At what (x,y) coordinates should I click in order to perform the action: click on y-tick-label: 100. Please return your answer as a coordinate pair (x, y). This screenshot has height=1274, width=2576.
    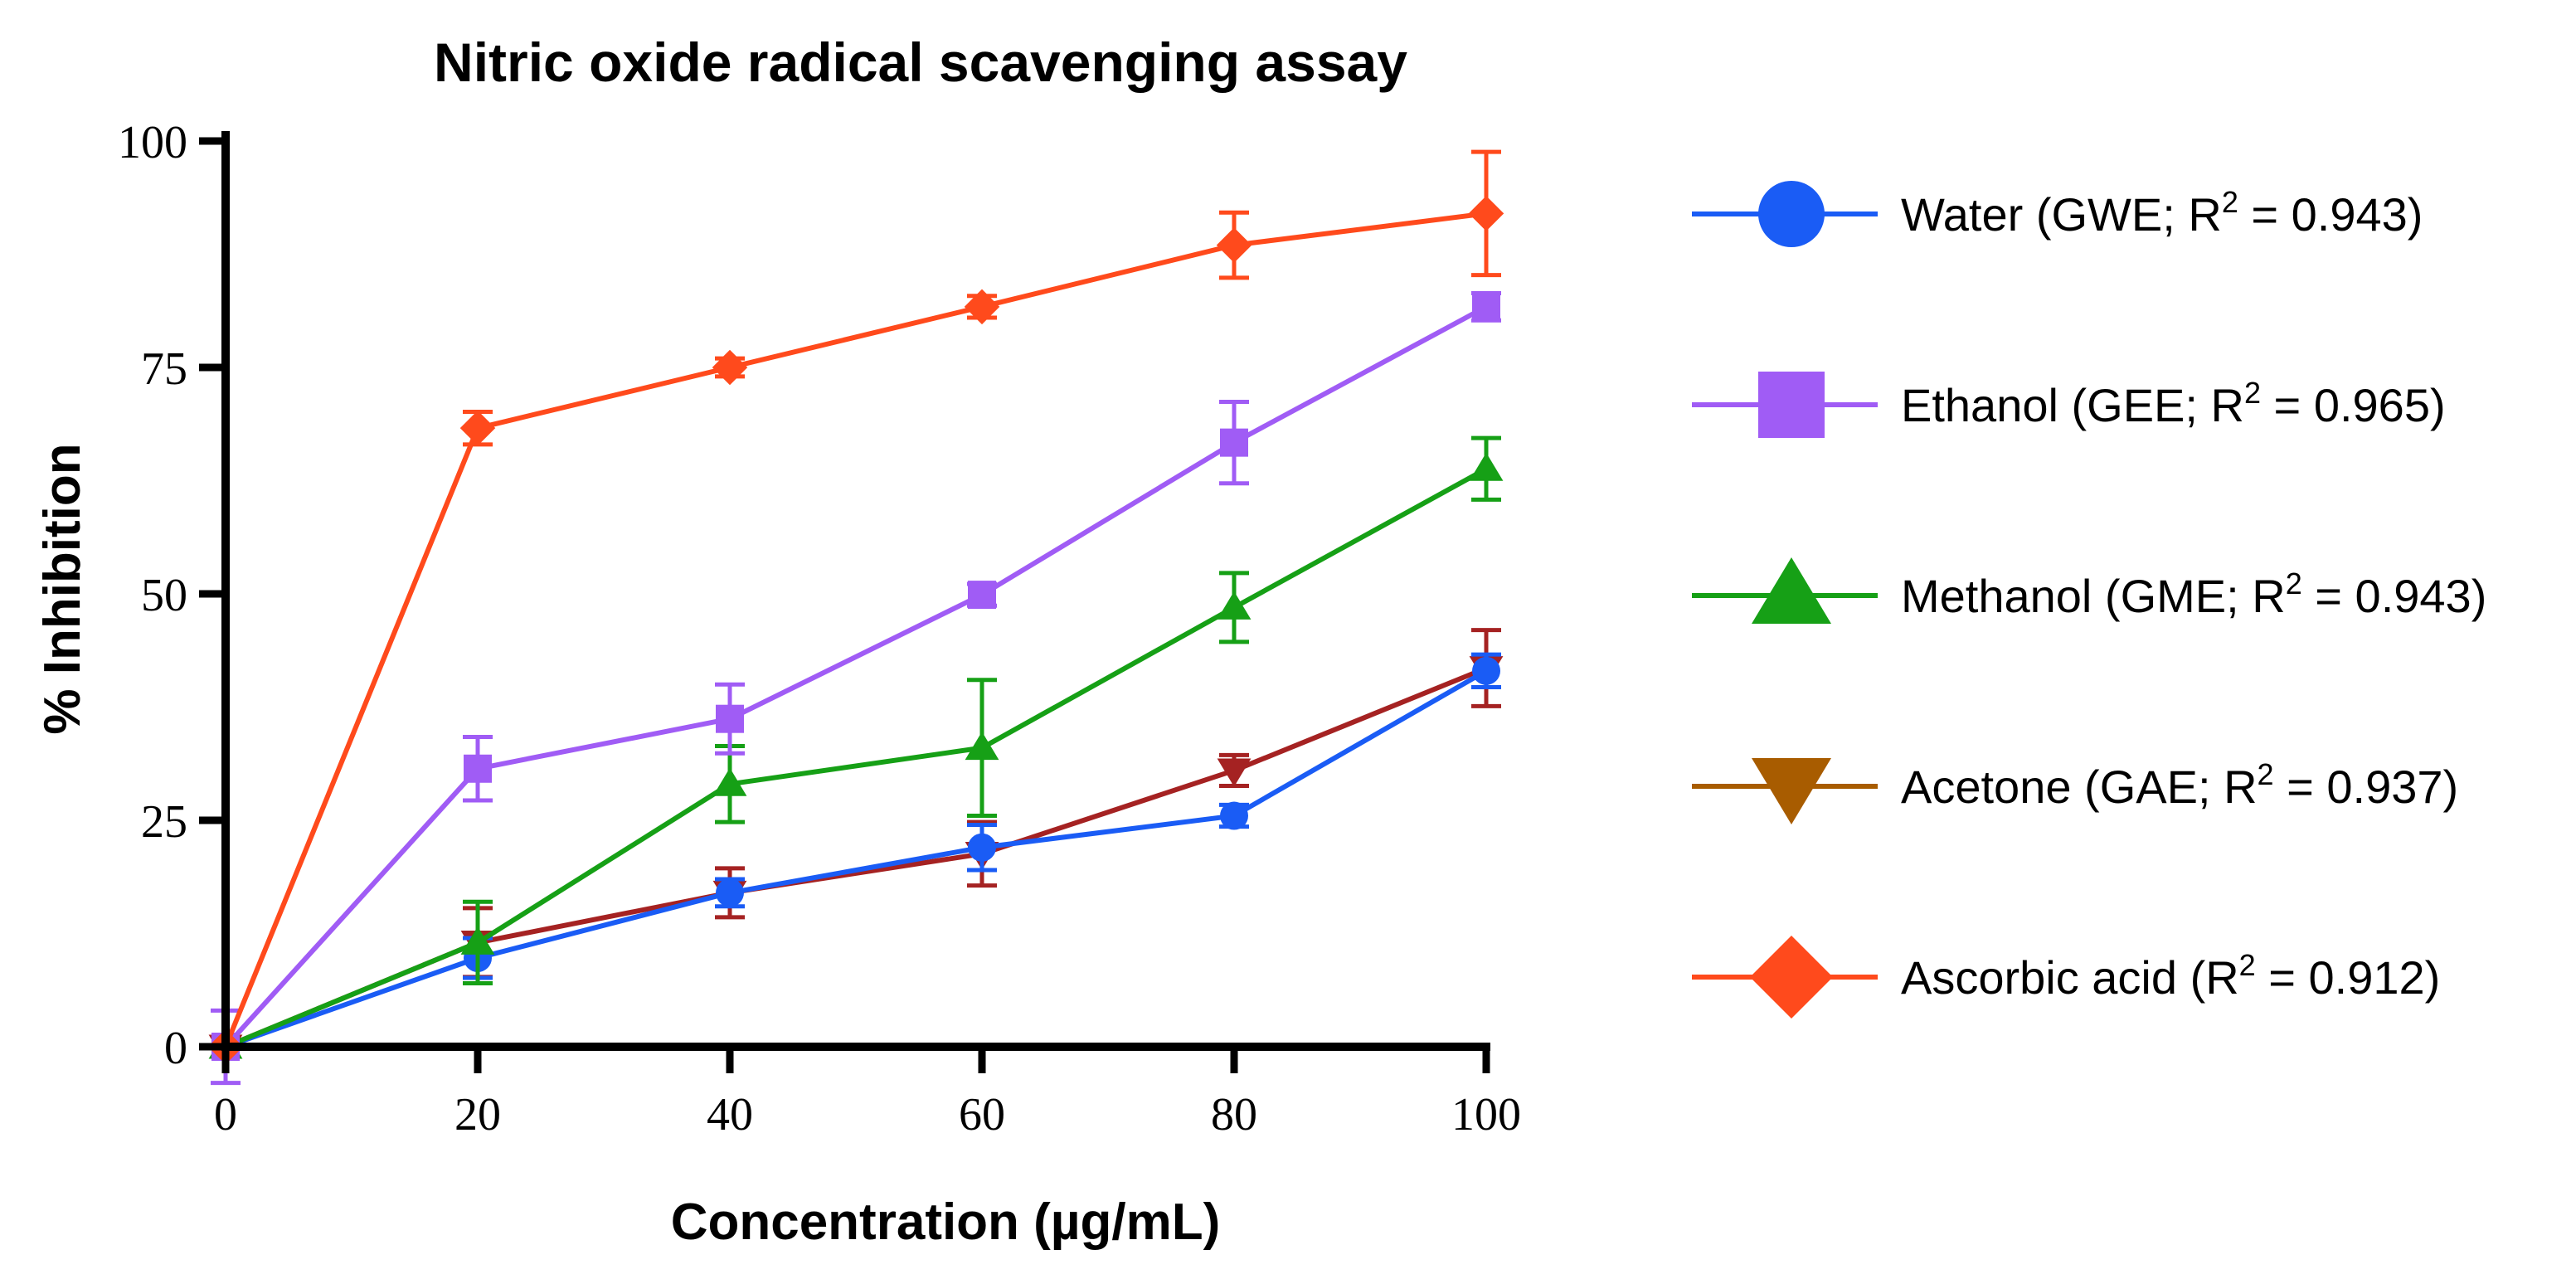
    Looking at the image, I should click on (152, 142).